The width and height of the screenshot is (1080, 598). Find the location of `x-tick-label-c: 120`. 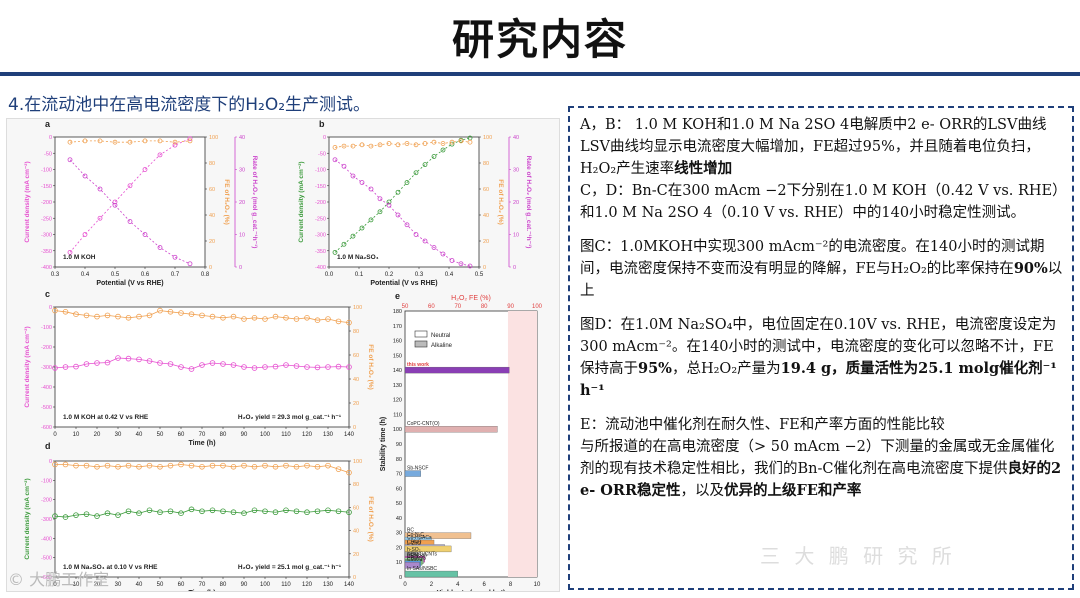

x-tick-label-c: 120 is located at coordinates (307, 435).